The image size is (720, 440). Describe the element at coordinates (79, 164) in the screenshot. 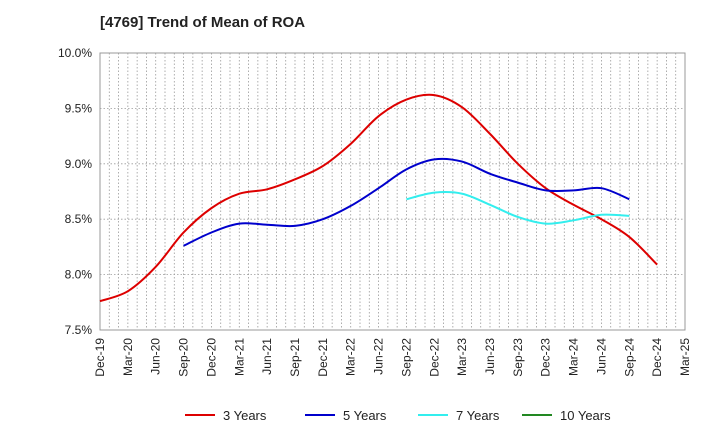

I see `y-tick-label: 9.0%` at that location.